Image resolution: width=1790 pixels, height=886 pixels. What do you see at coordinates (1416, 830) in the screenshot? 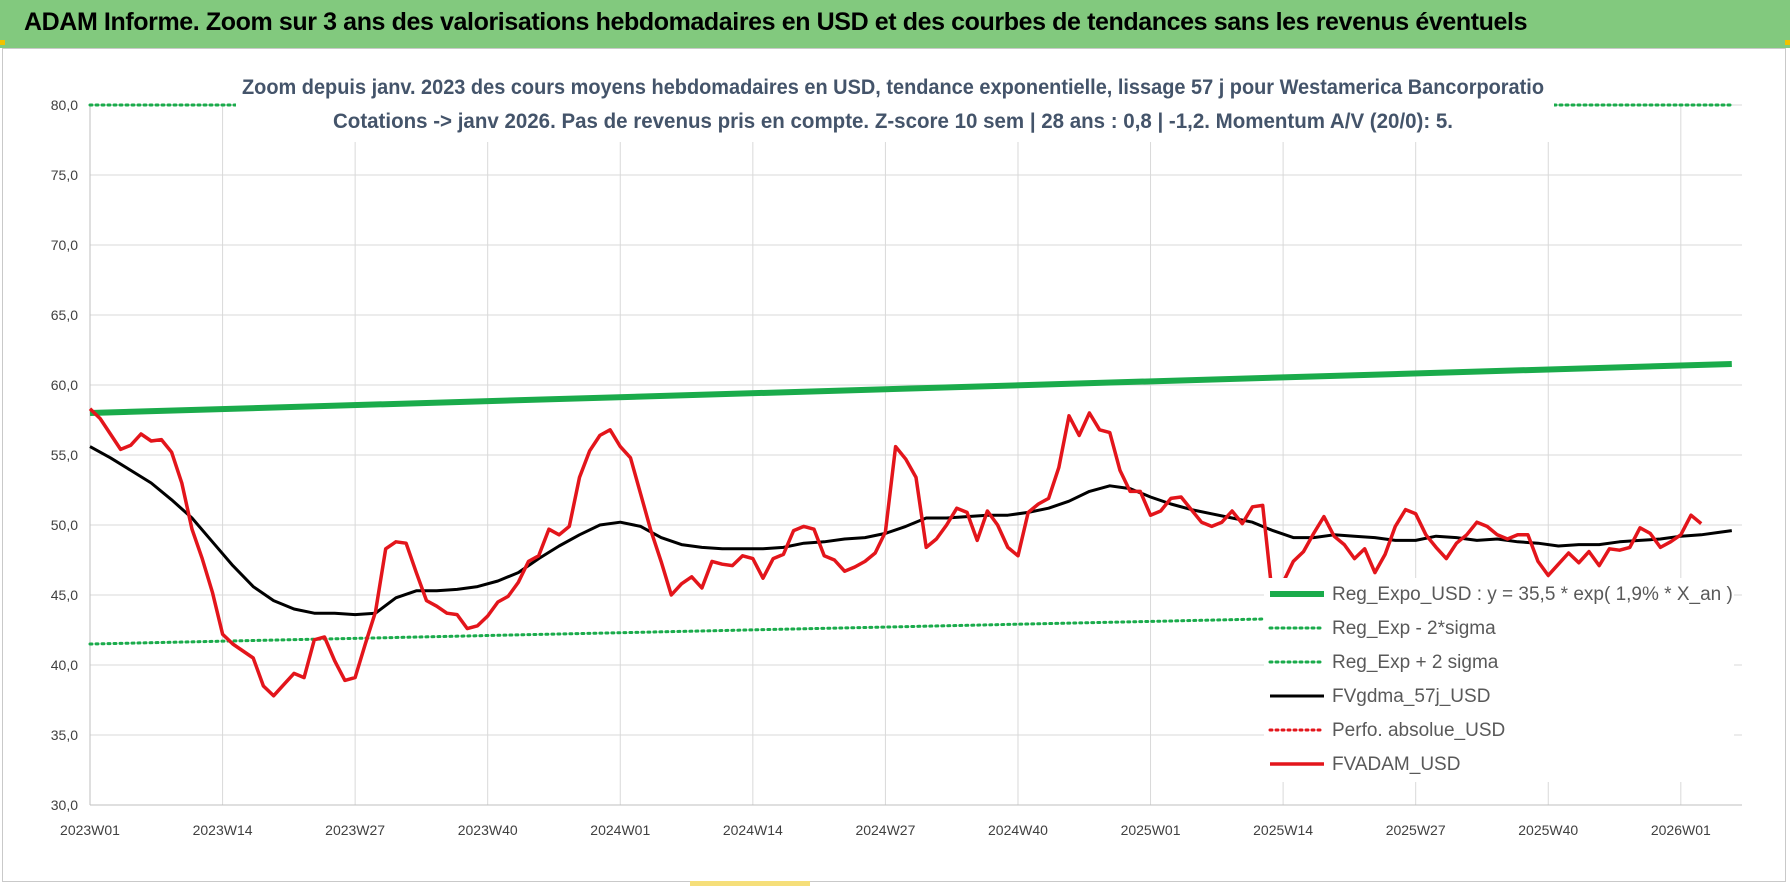
I see `x-tick-label: 2025W27` at bounding box center [1416, 830].